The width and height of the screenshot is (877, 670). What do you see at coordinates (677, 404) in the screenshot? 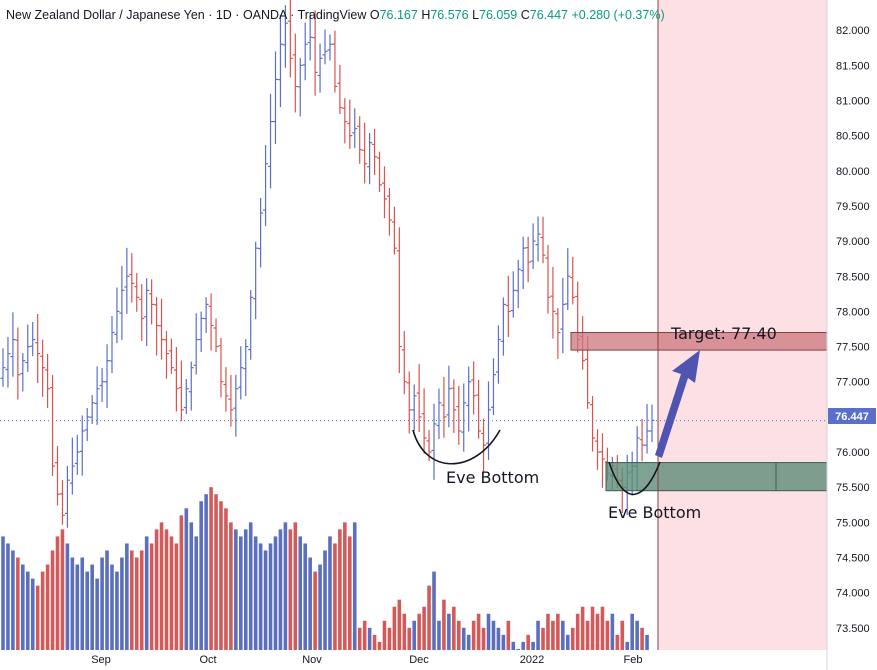
I see `target-arrow` at bounding box center [677, 404].